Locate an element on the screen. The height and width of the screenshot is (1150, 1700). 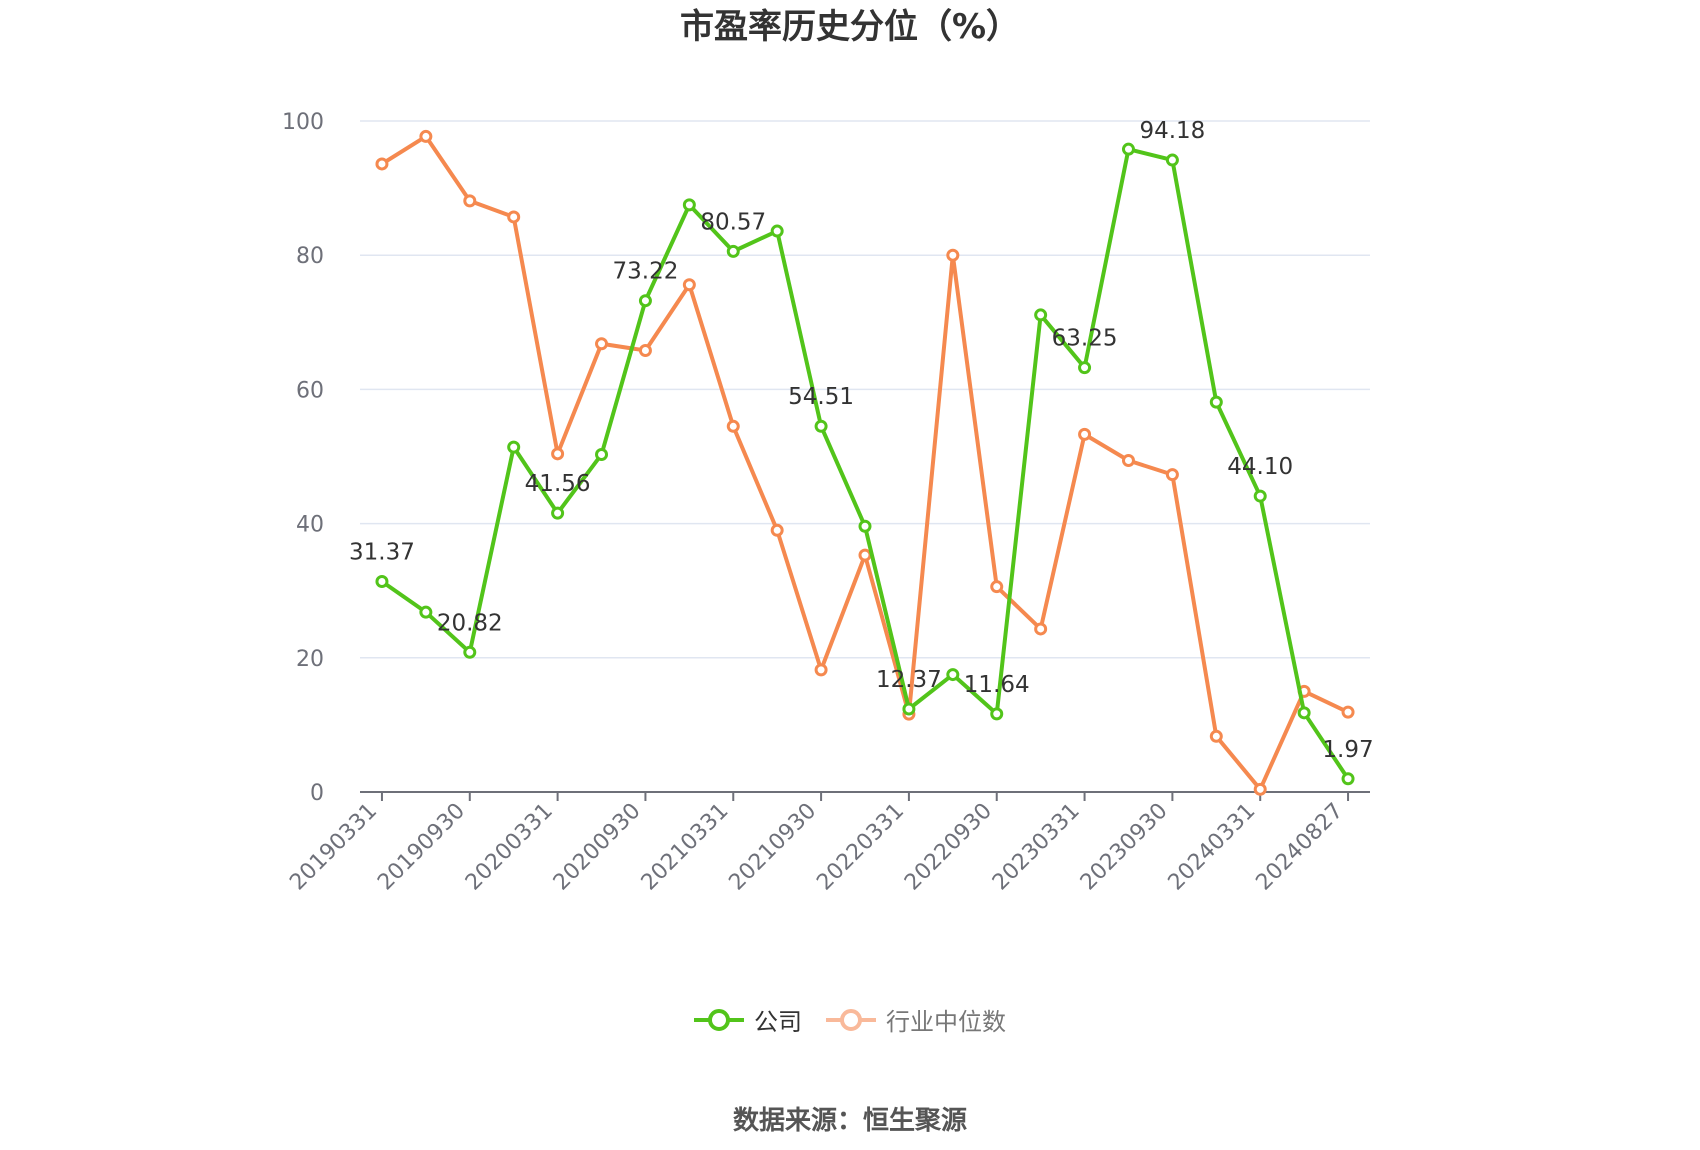
data-source-note: 数据来源：恒生聚源 is located at coordinates (849, 1121).